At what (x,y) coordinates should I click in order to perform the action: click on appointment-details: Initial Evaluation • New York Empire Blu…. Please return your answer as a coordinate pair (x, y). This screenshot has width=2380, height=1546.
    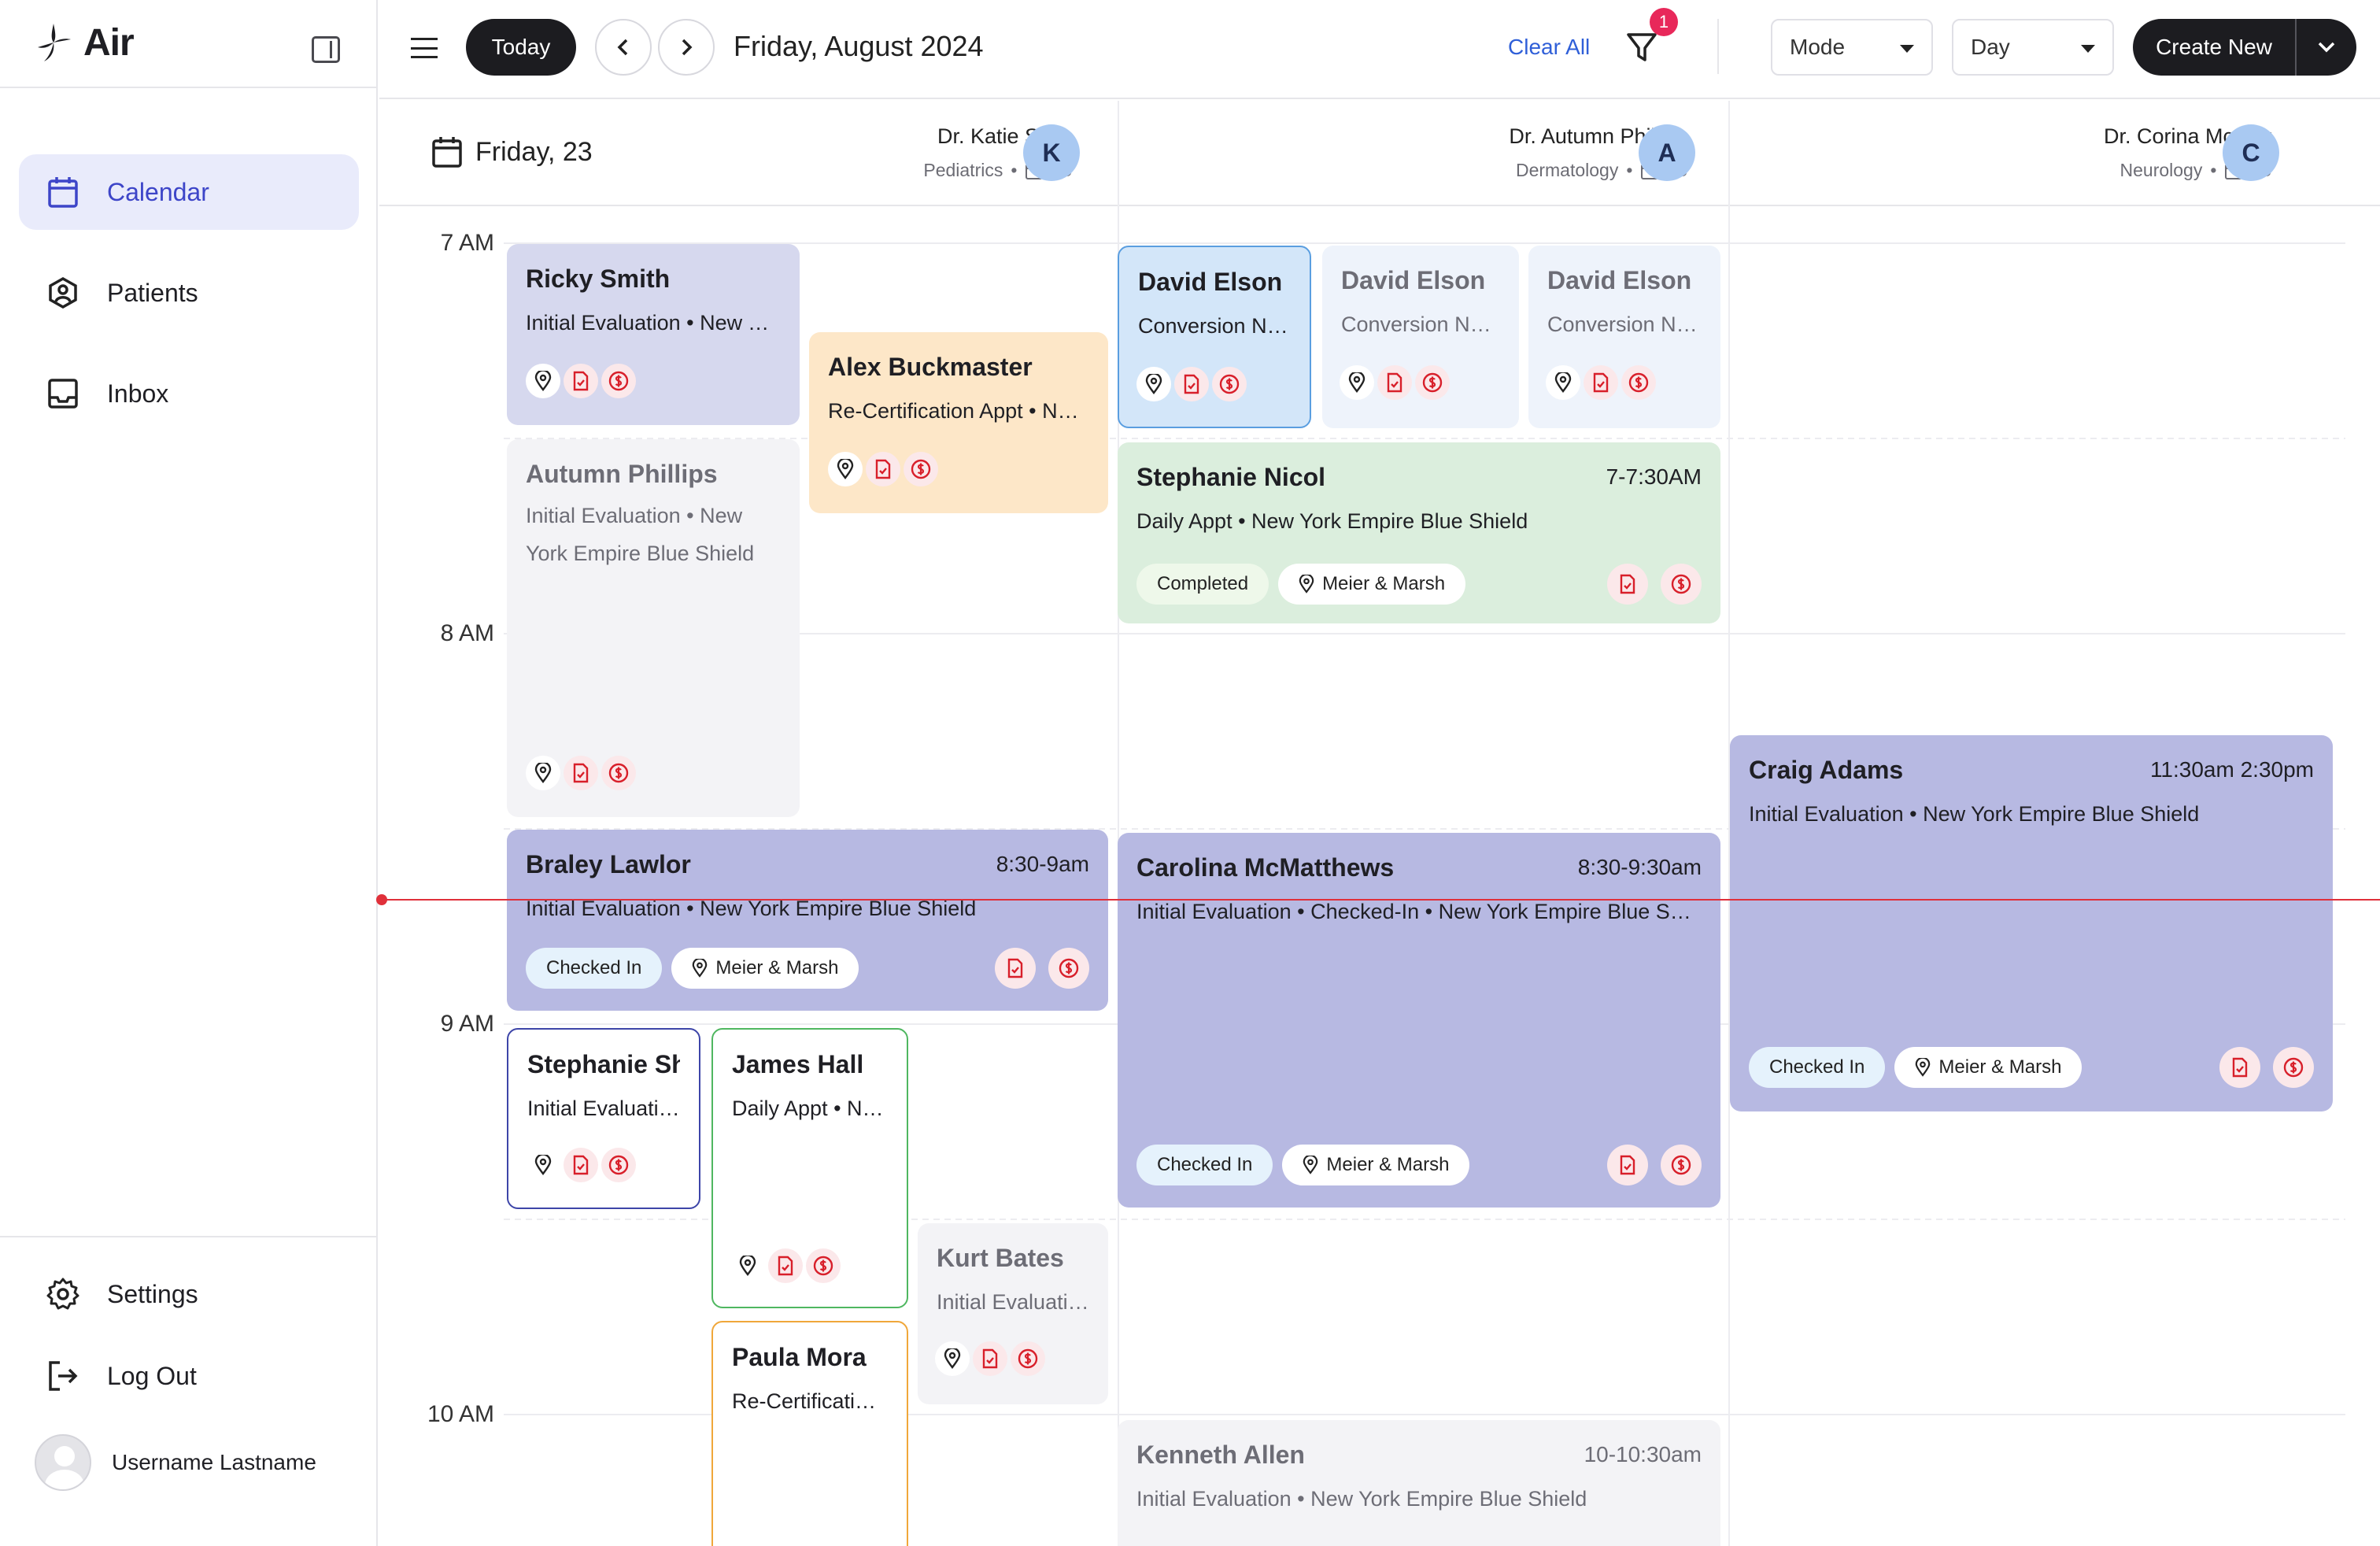
    Looking at the image, I should click on (1013, 1302).